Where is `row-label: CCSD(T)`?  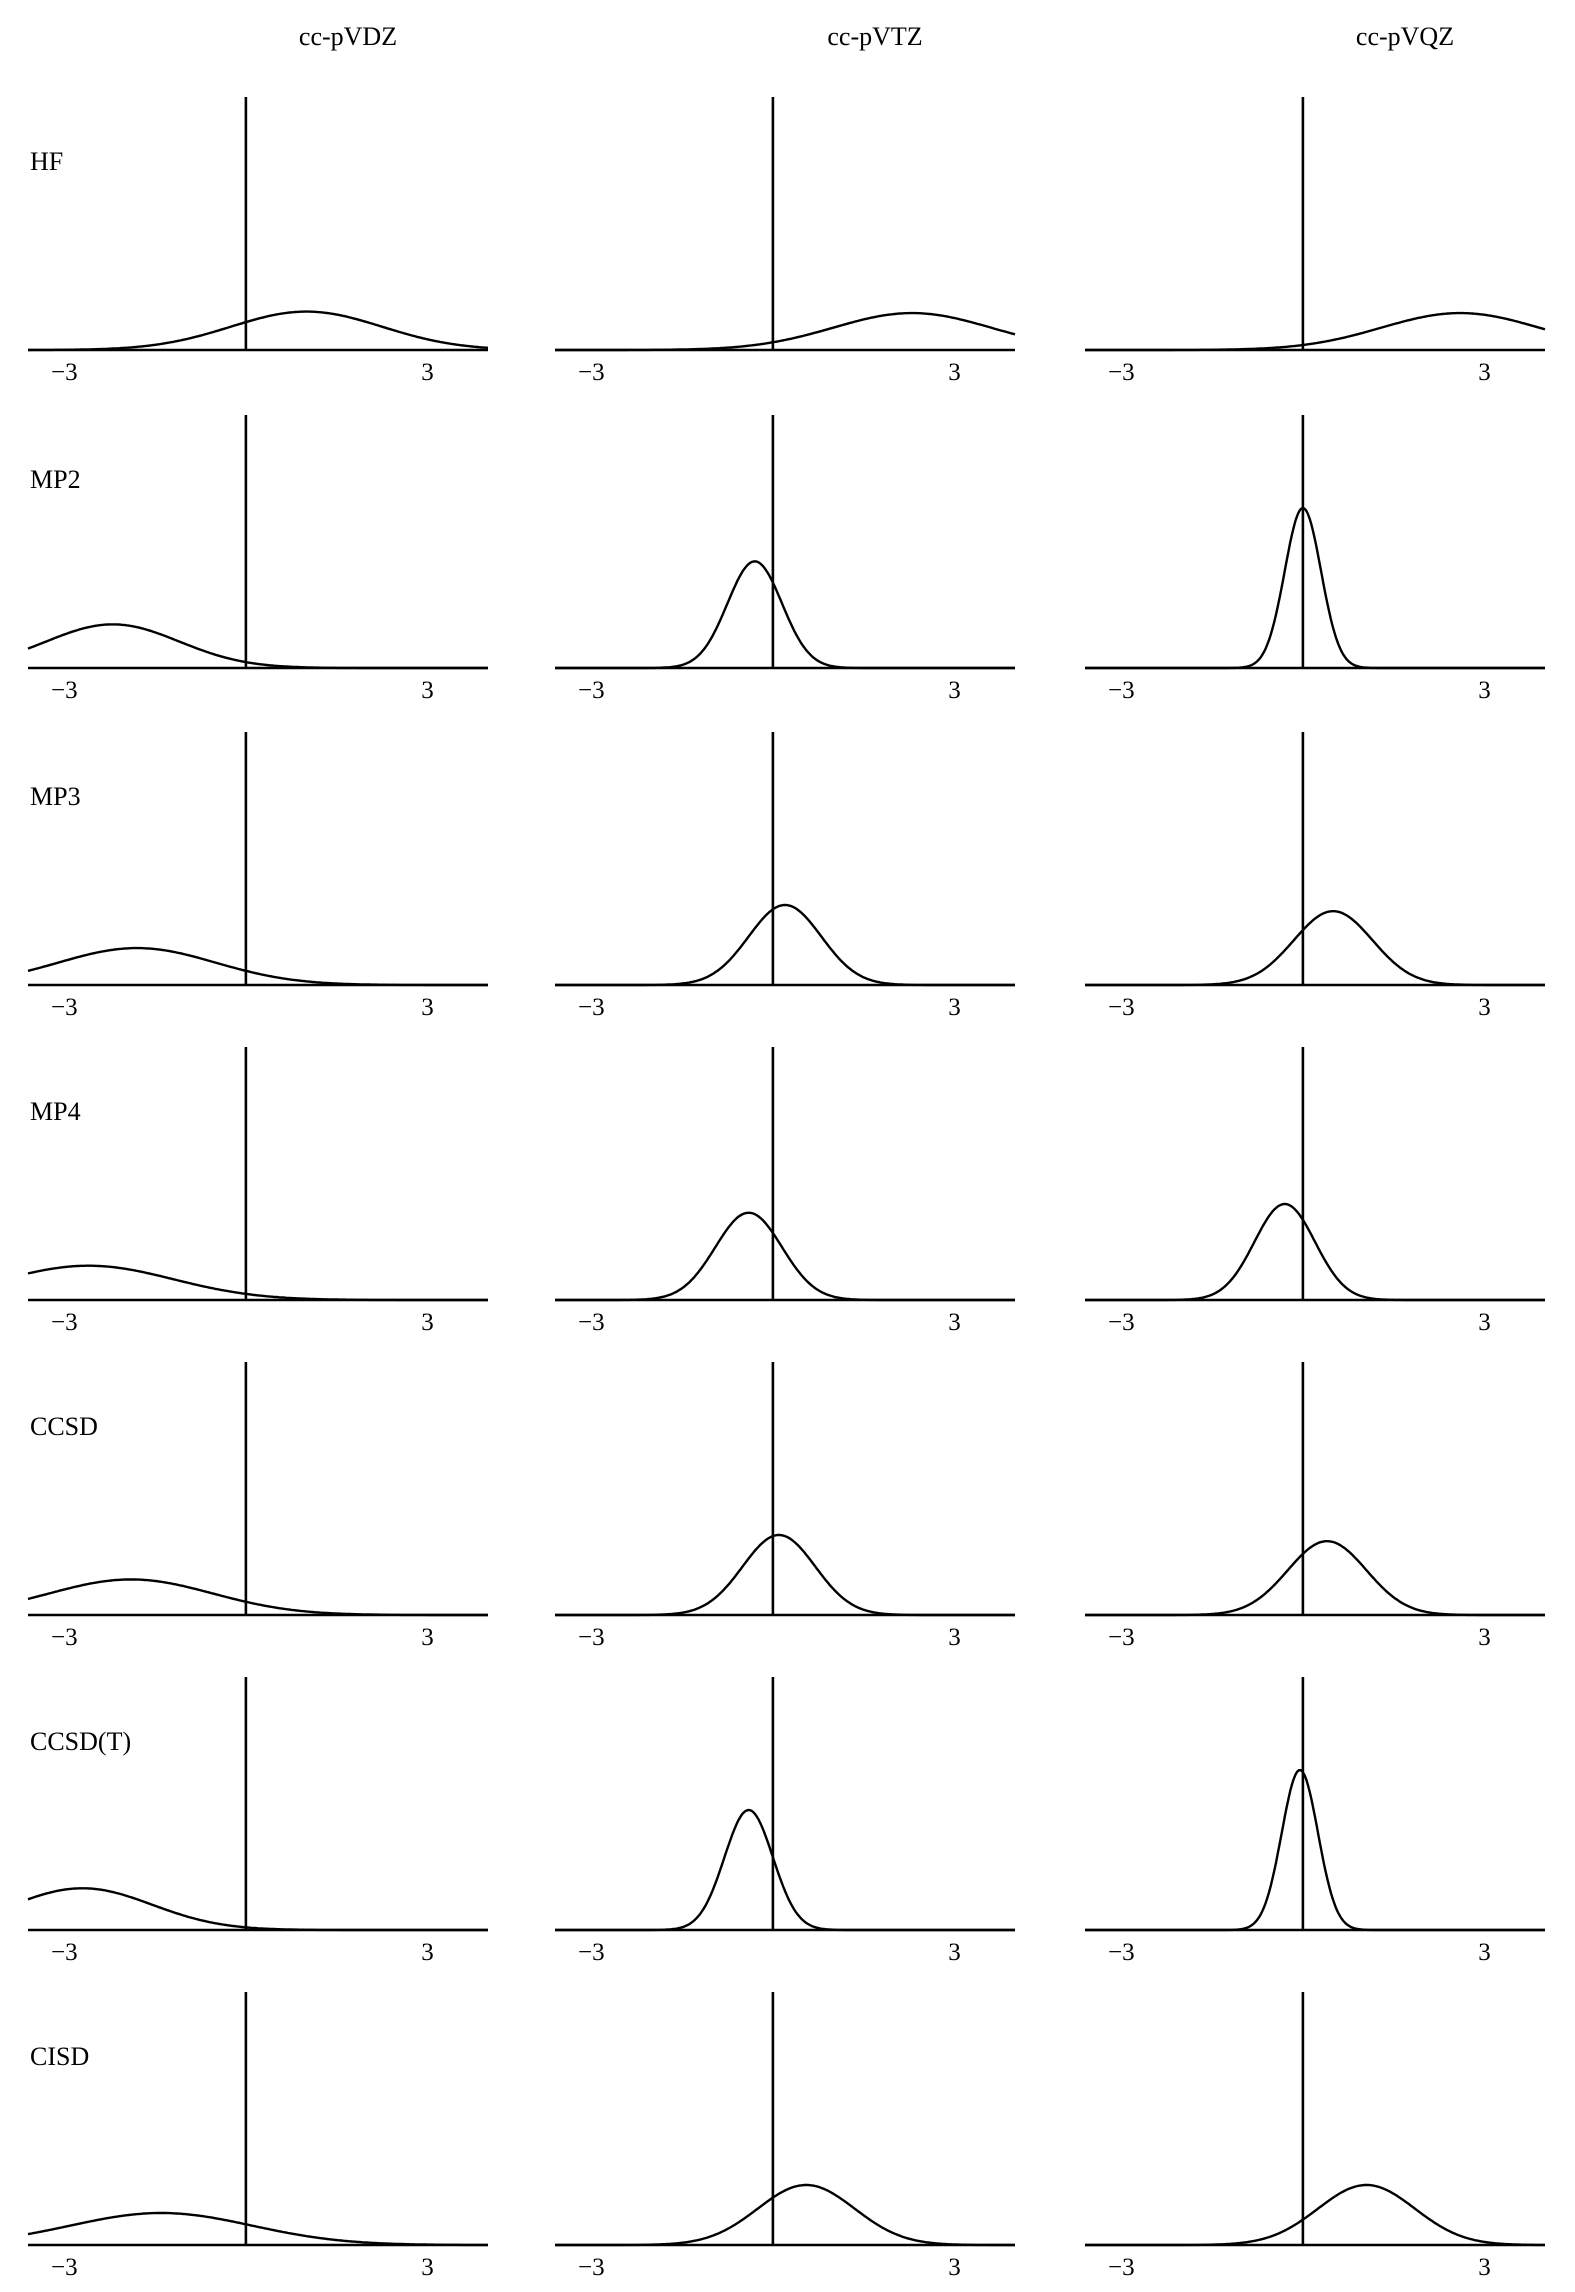 row-label: CCSD(T) is located at coordinates (80, 1741).